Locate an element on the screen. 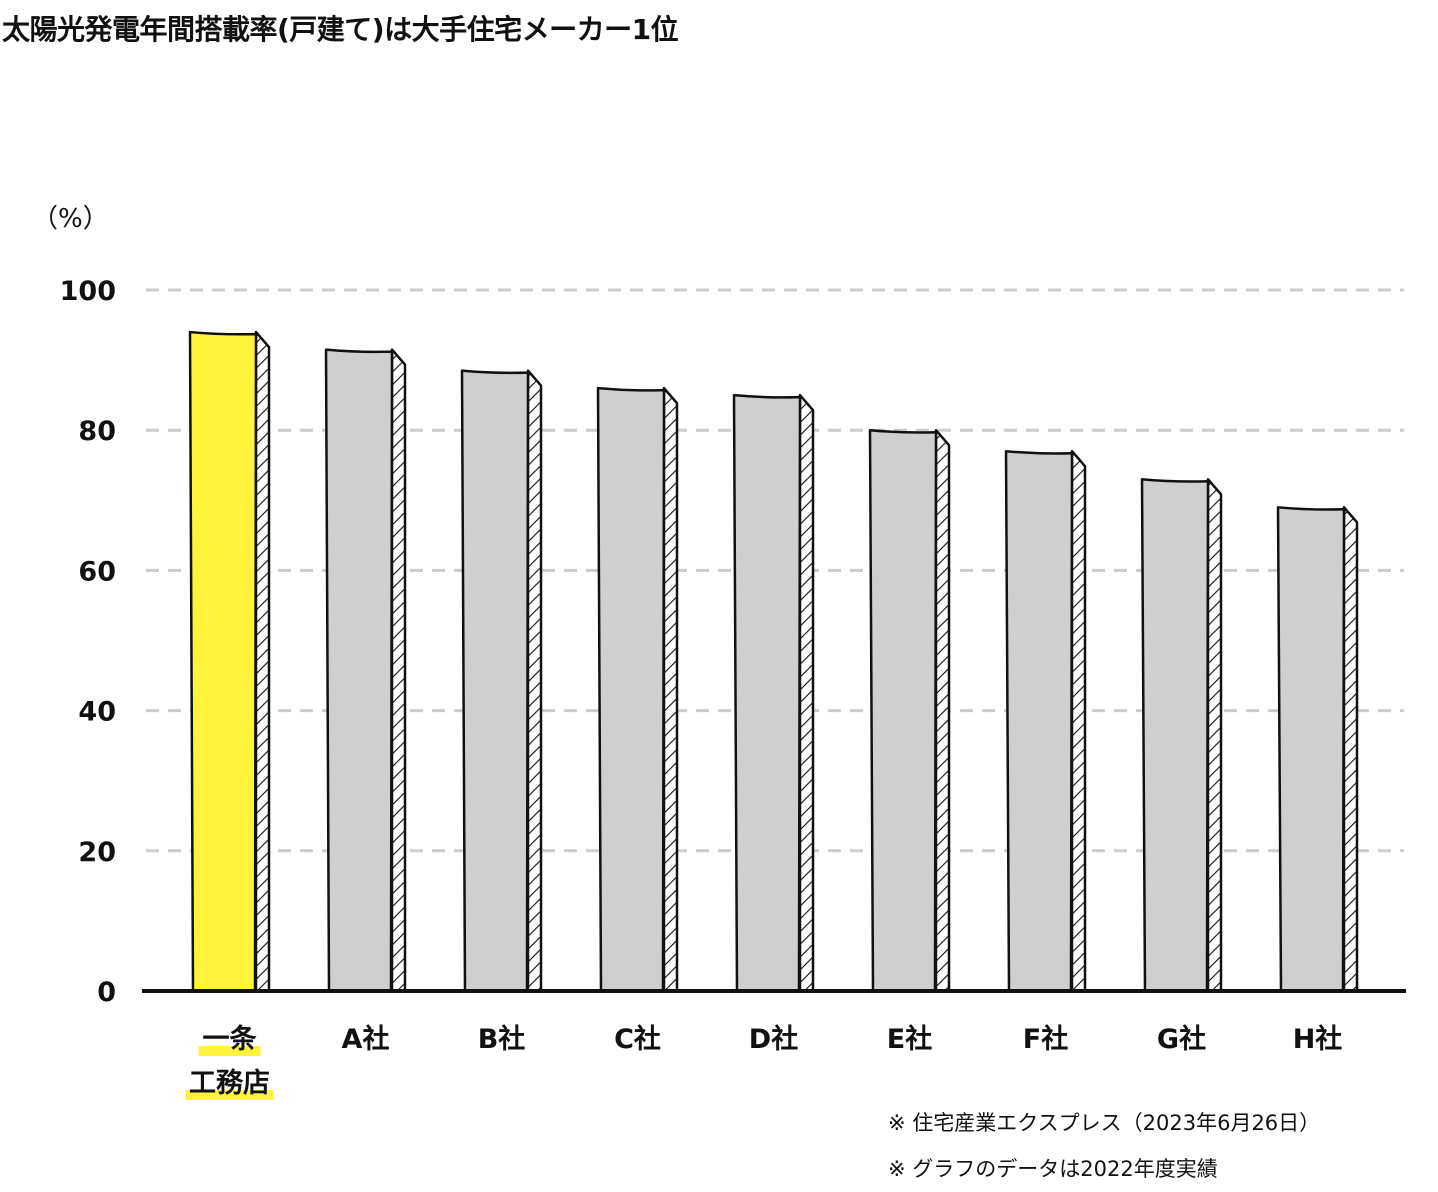 The height and width of the screenshot is (1192, 1438). bar-highlight is located at coordinates (223, 661).